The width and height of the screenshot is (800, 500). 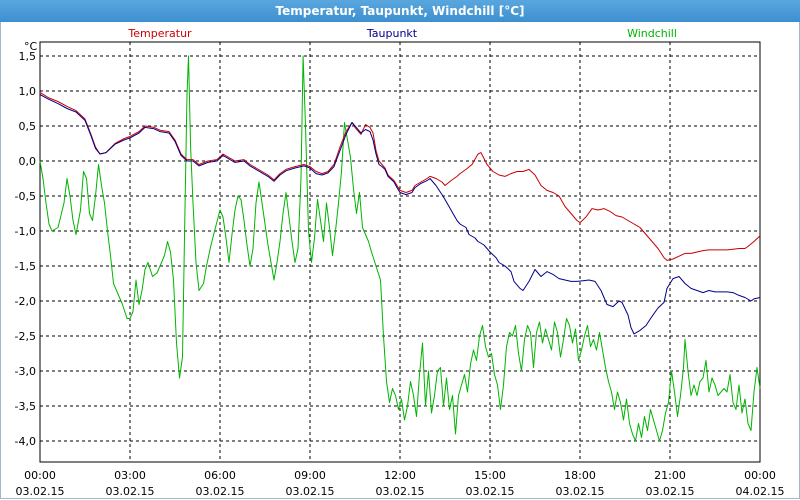 What do you see at coordinates (130, 475) in the screenshot?
I see `x-tick-time: 03:00` at bounding box center [130, 475].